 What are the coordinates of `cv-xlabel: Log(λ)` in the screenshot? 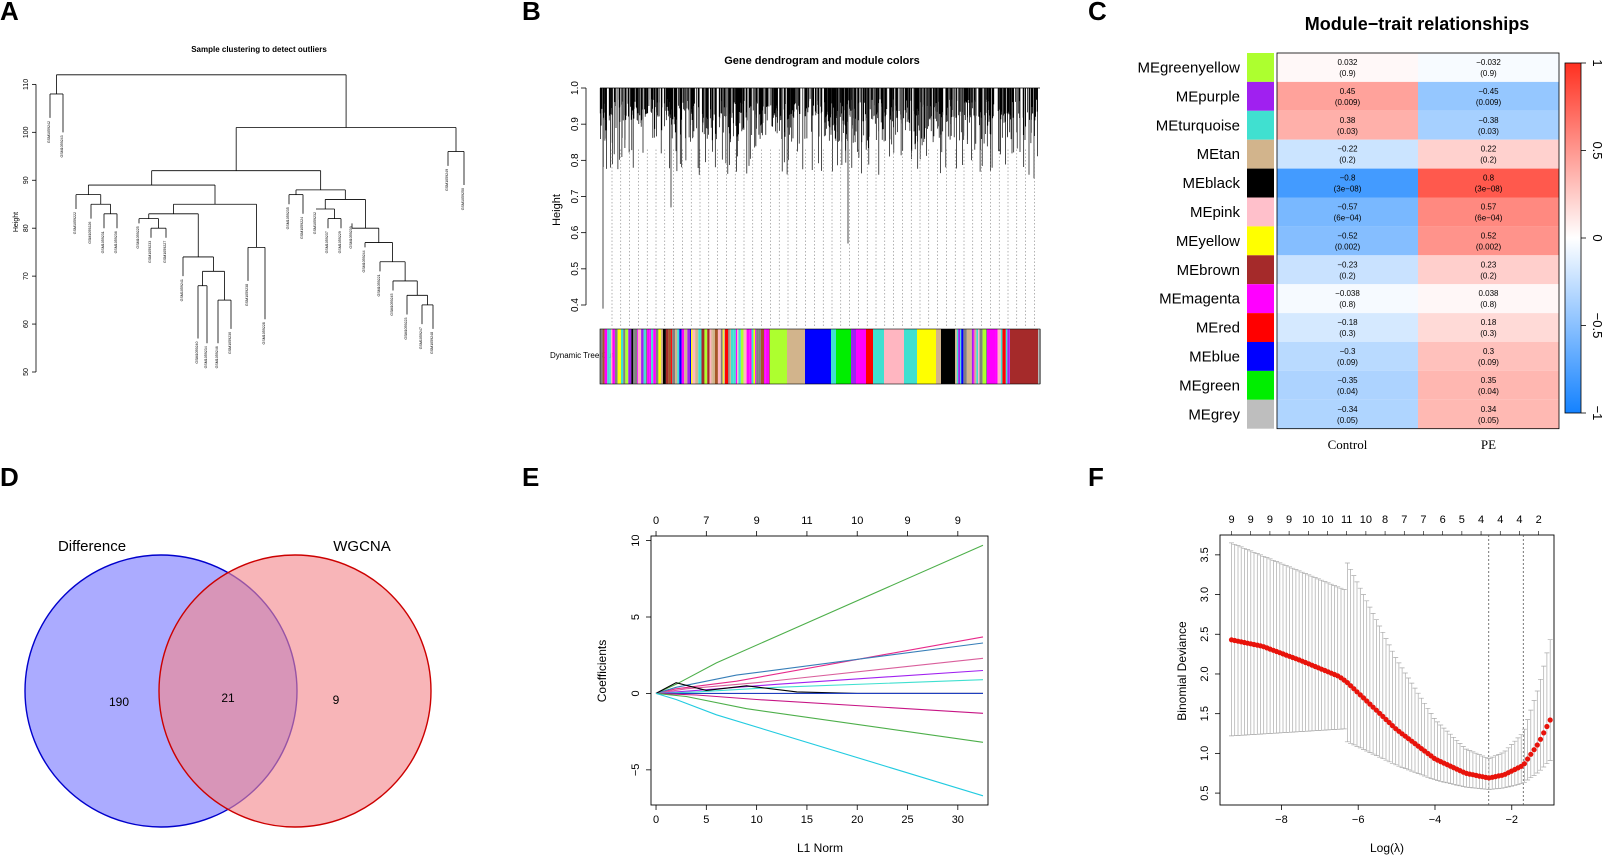 It's located at (1387, 848).